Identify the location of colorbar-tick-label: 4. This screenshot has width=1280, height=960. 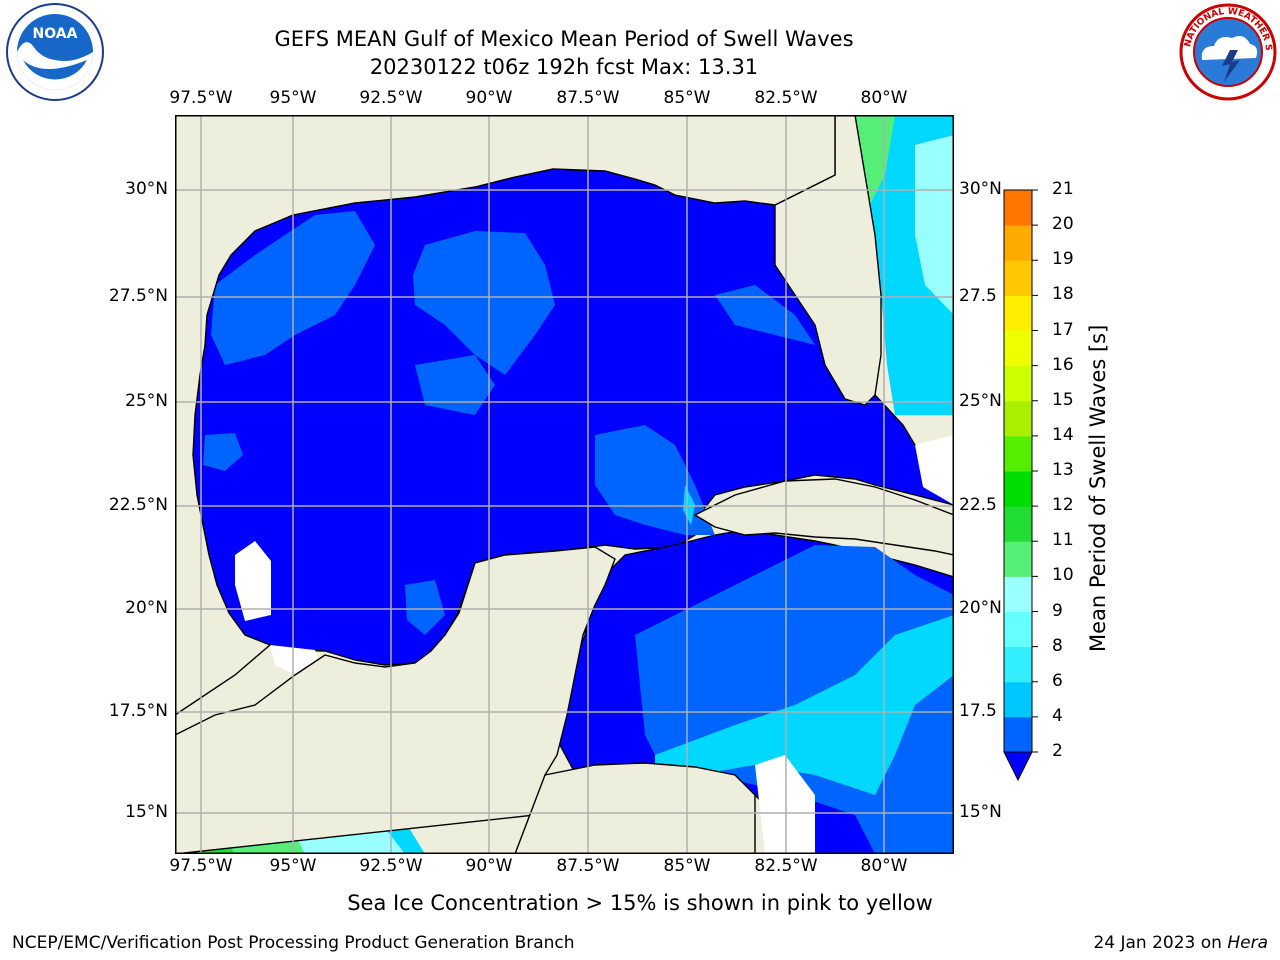
(1057, 715).